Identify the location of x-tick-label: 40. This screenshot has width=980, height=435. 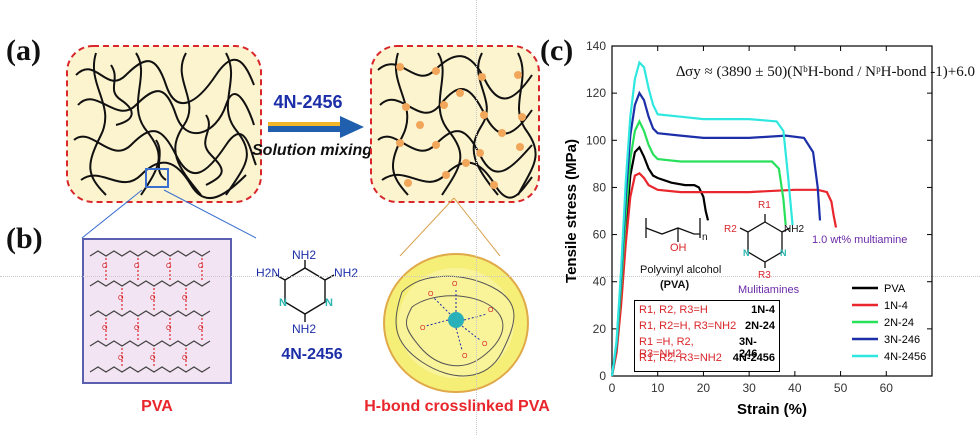
(795, 388).